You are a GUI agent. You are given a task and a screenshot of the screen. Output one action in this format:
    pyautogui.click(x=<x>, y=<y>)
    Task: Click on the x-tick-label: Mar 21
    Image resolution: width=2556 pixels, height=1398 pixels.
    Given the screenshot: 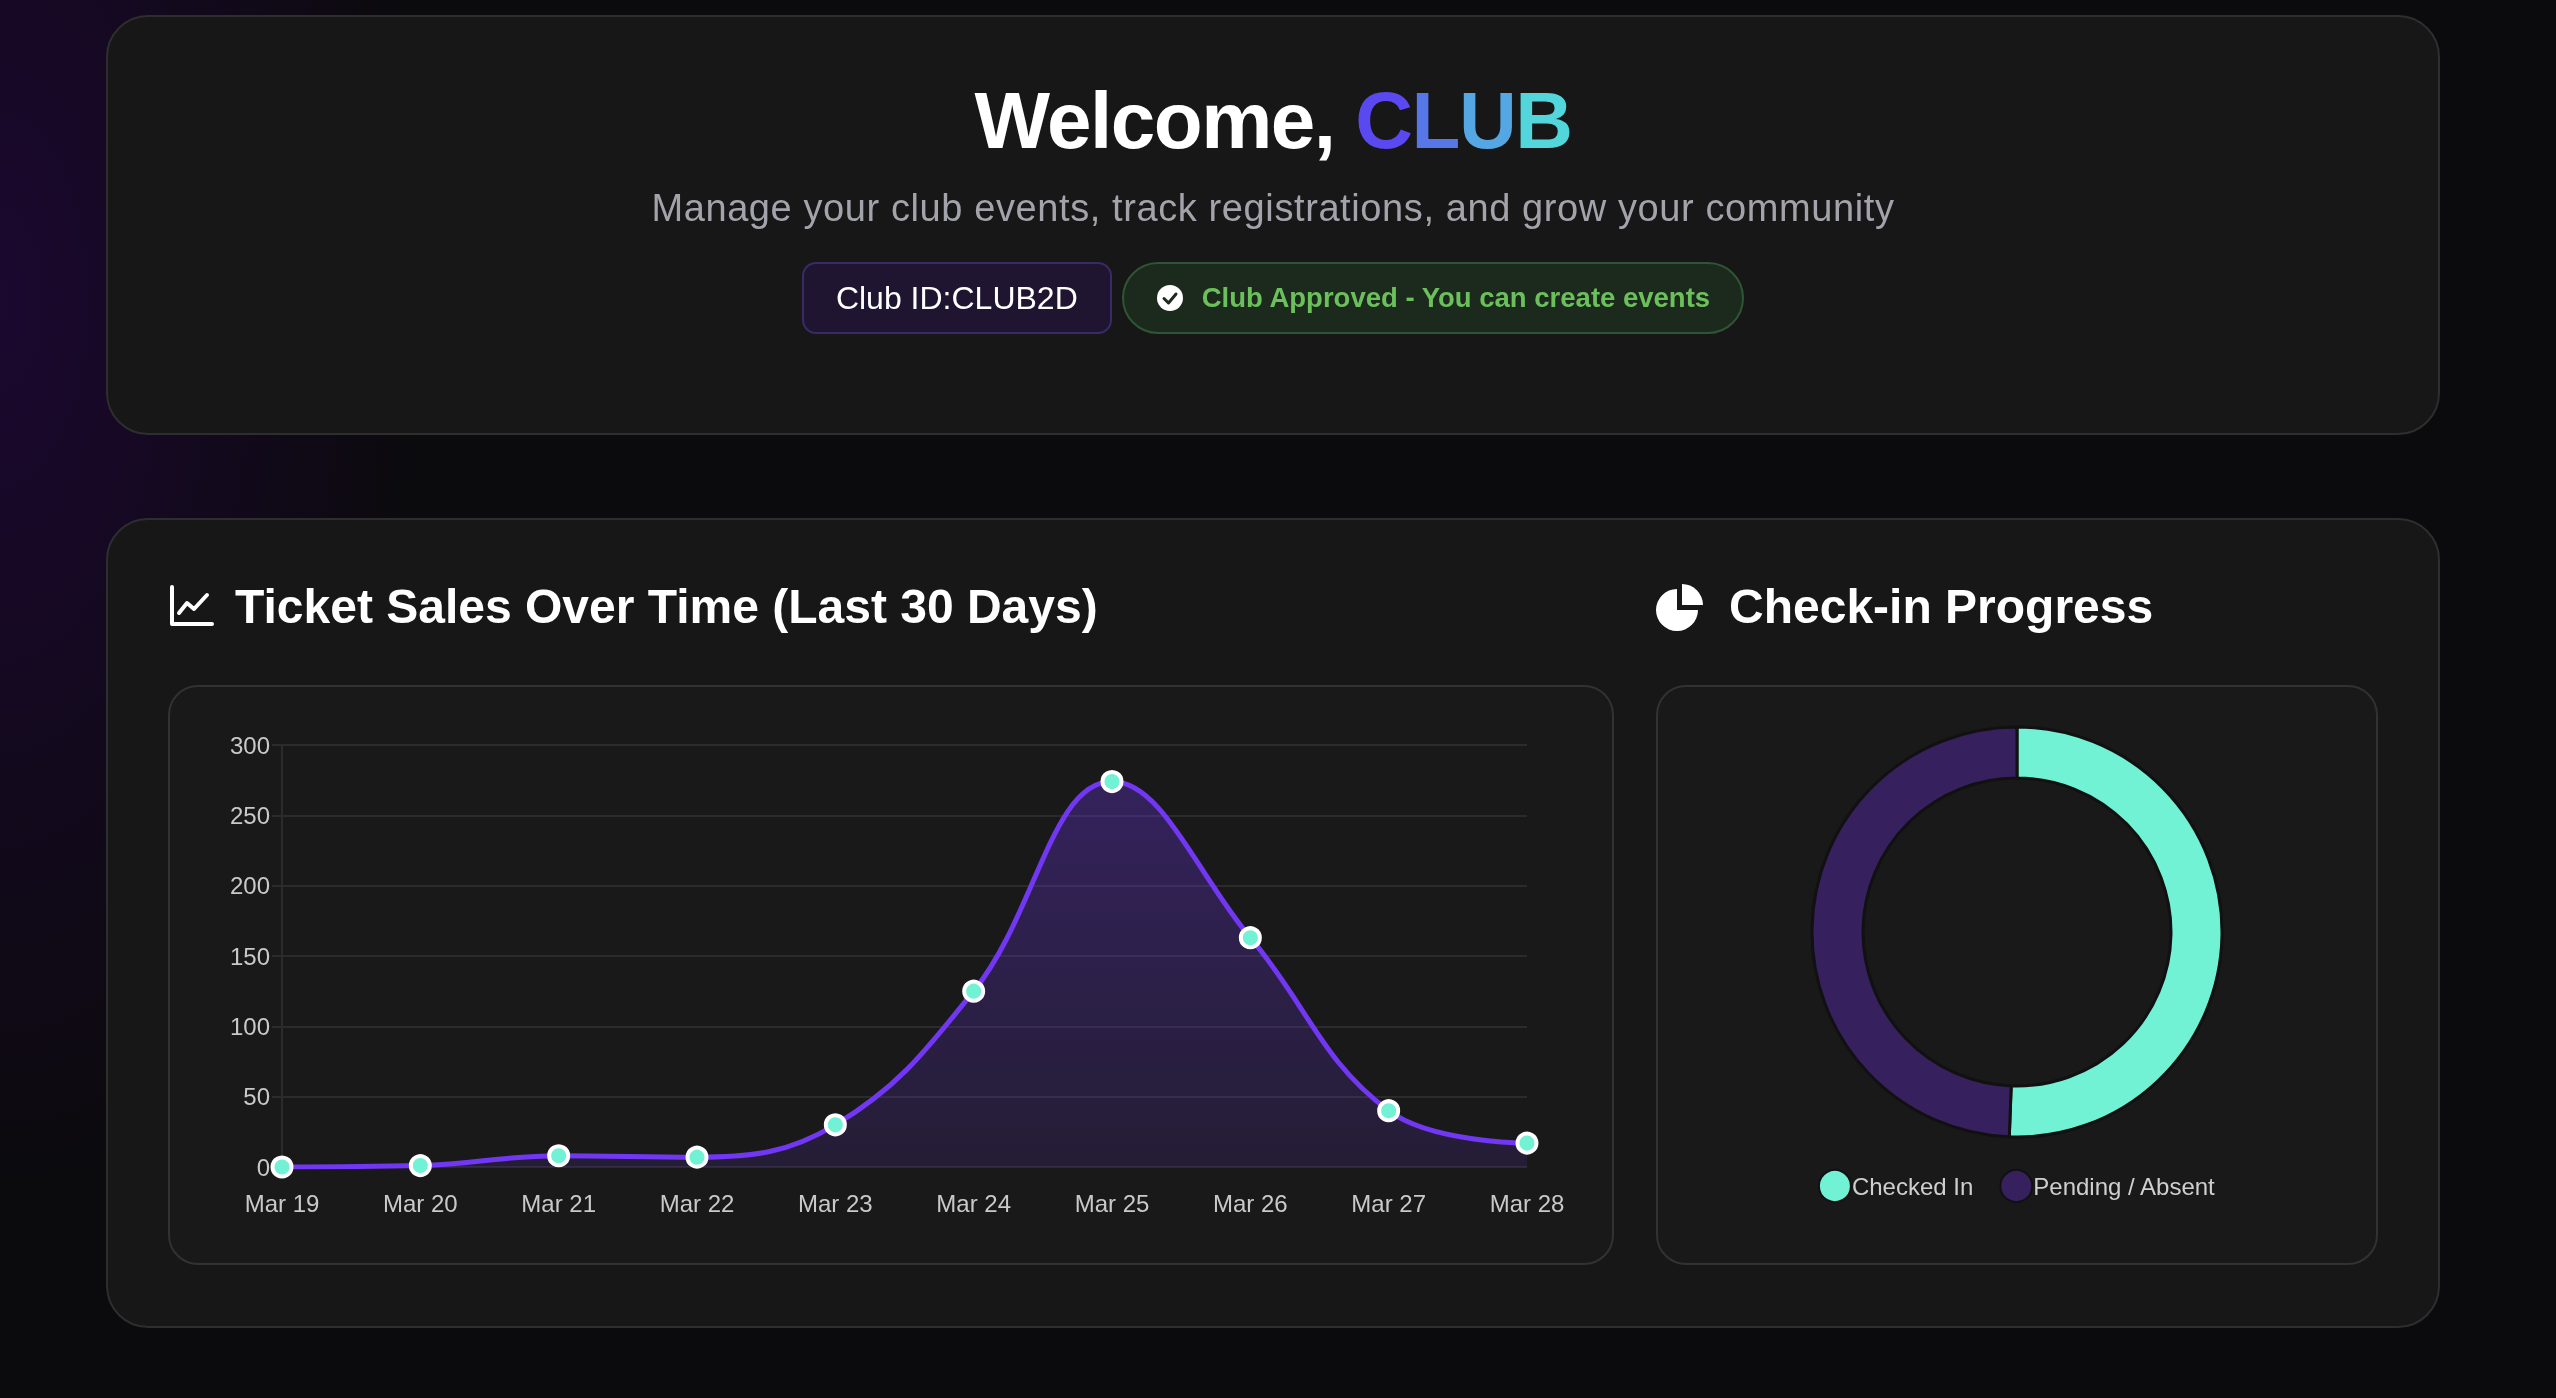 What is the action you would take?
    pyautogui.click(x=559, y=1203)
    